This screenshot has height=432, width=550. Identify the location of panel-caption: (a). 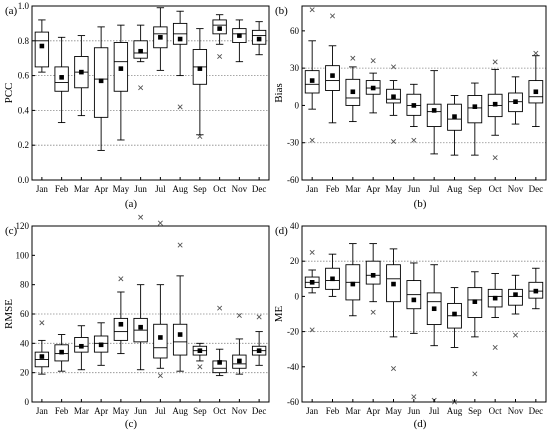
(131, 204).